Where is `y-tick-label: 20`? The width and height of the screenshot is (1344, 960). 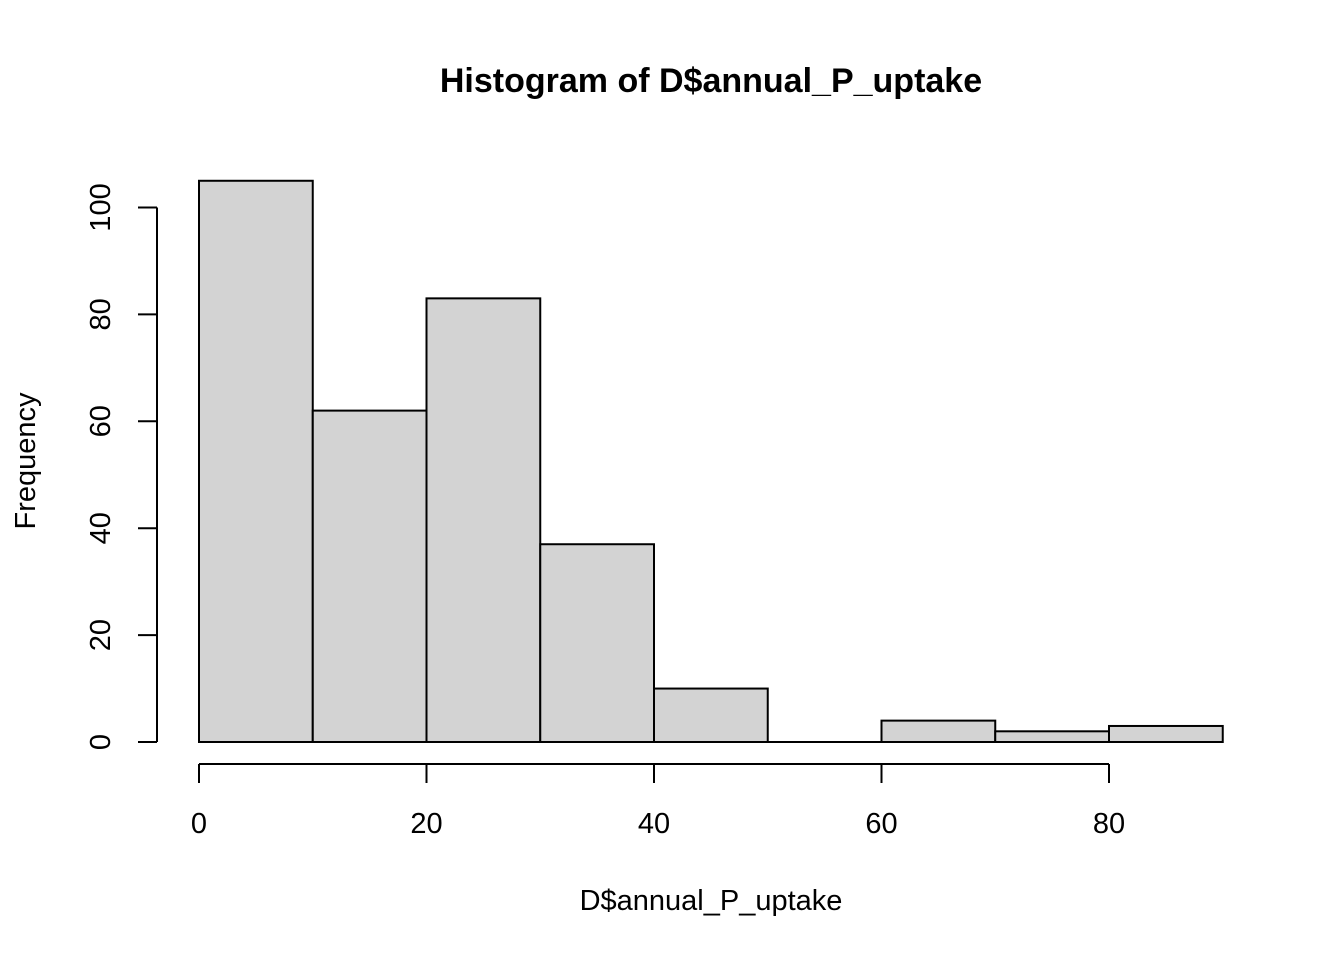
y-tick-label: 20 is located at coordinates (101, 635).